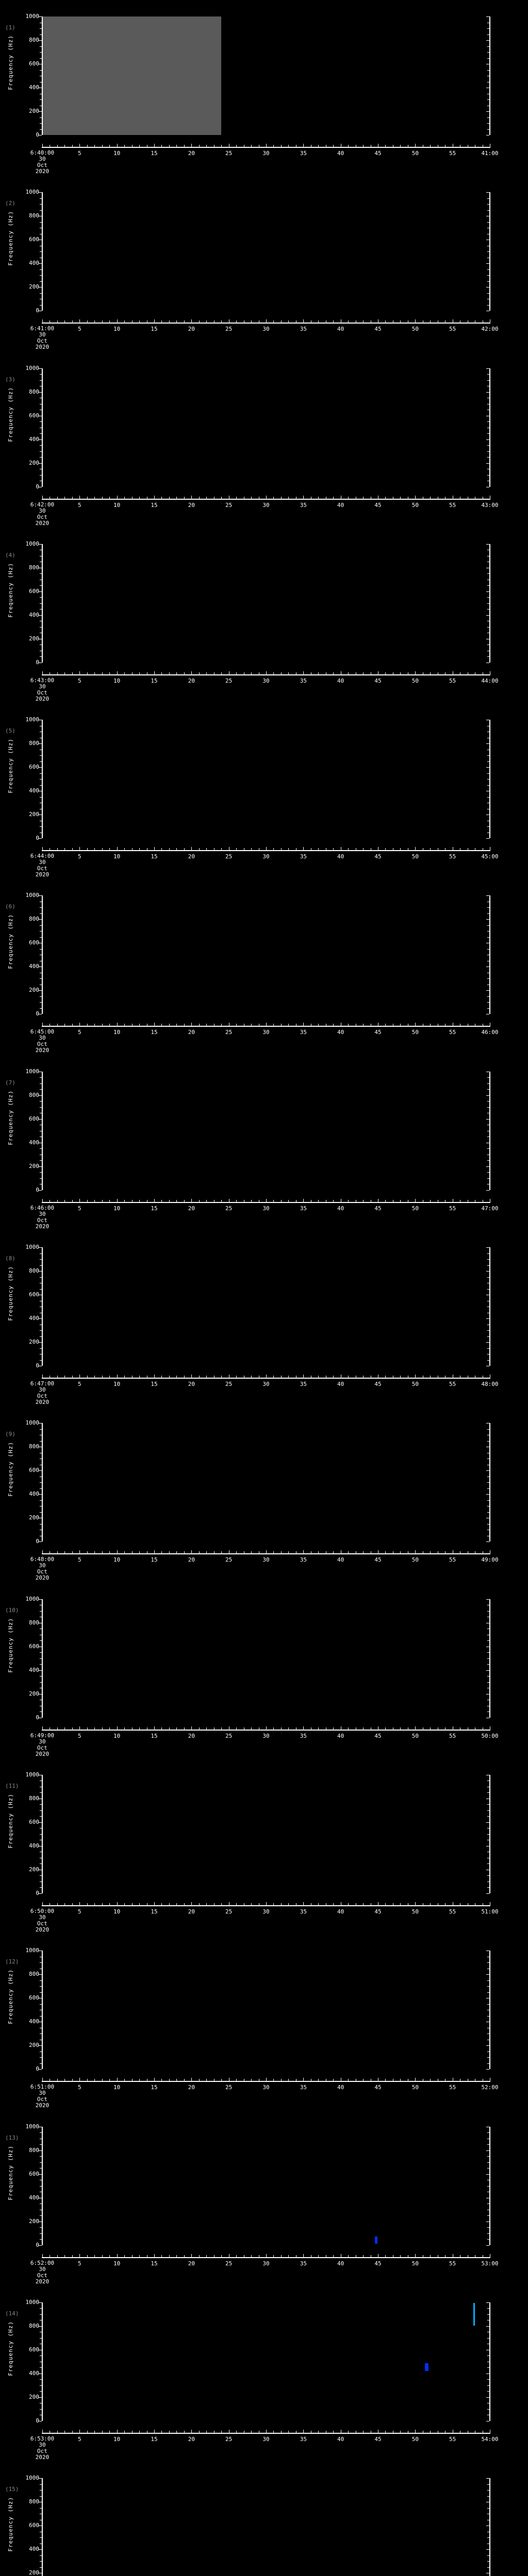  I want to click on x-axis-end-label: 48:00, so click(490, 1384).